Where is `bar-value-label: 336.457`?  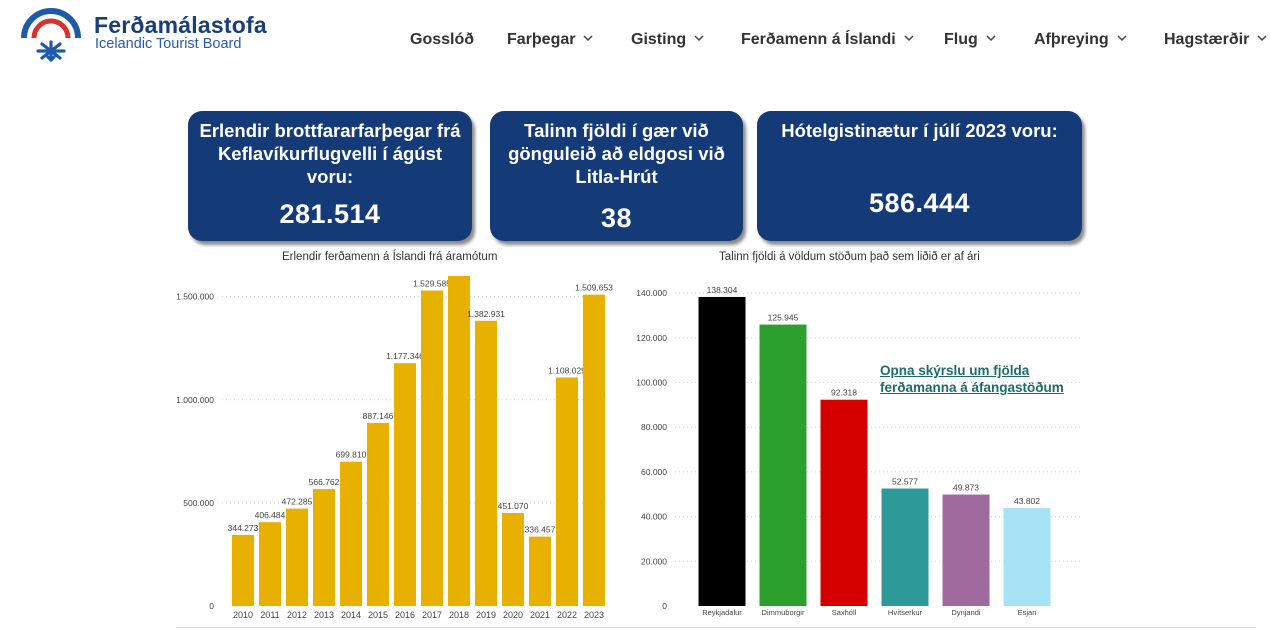
bar-value-label: 336.457 is located at coordinates (540, 530).